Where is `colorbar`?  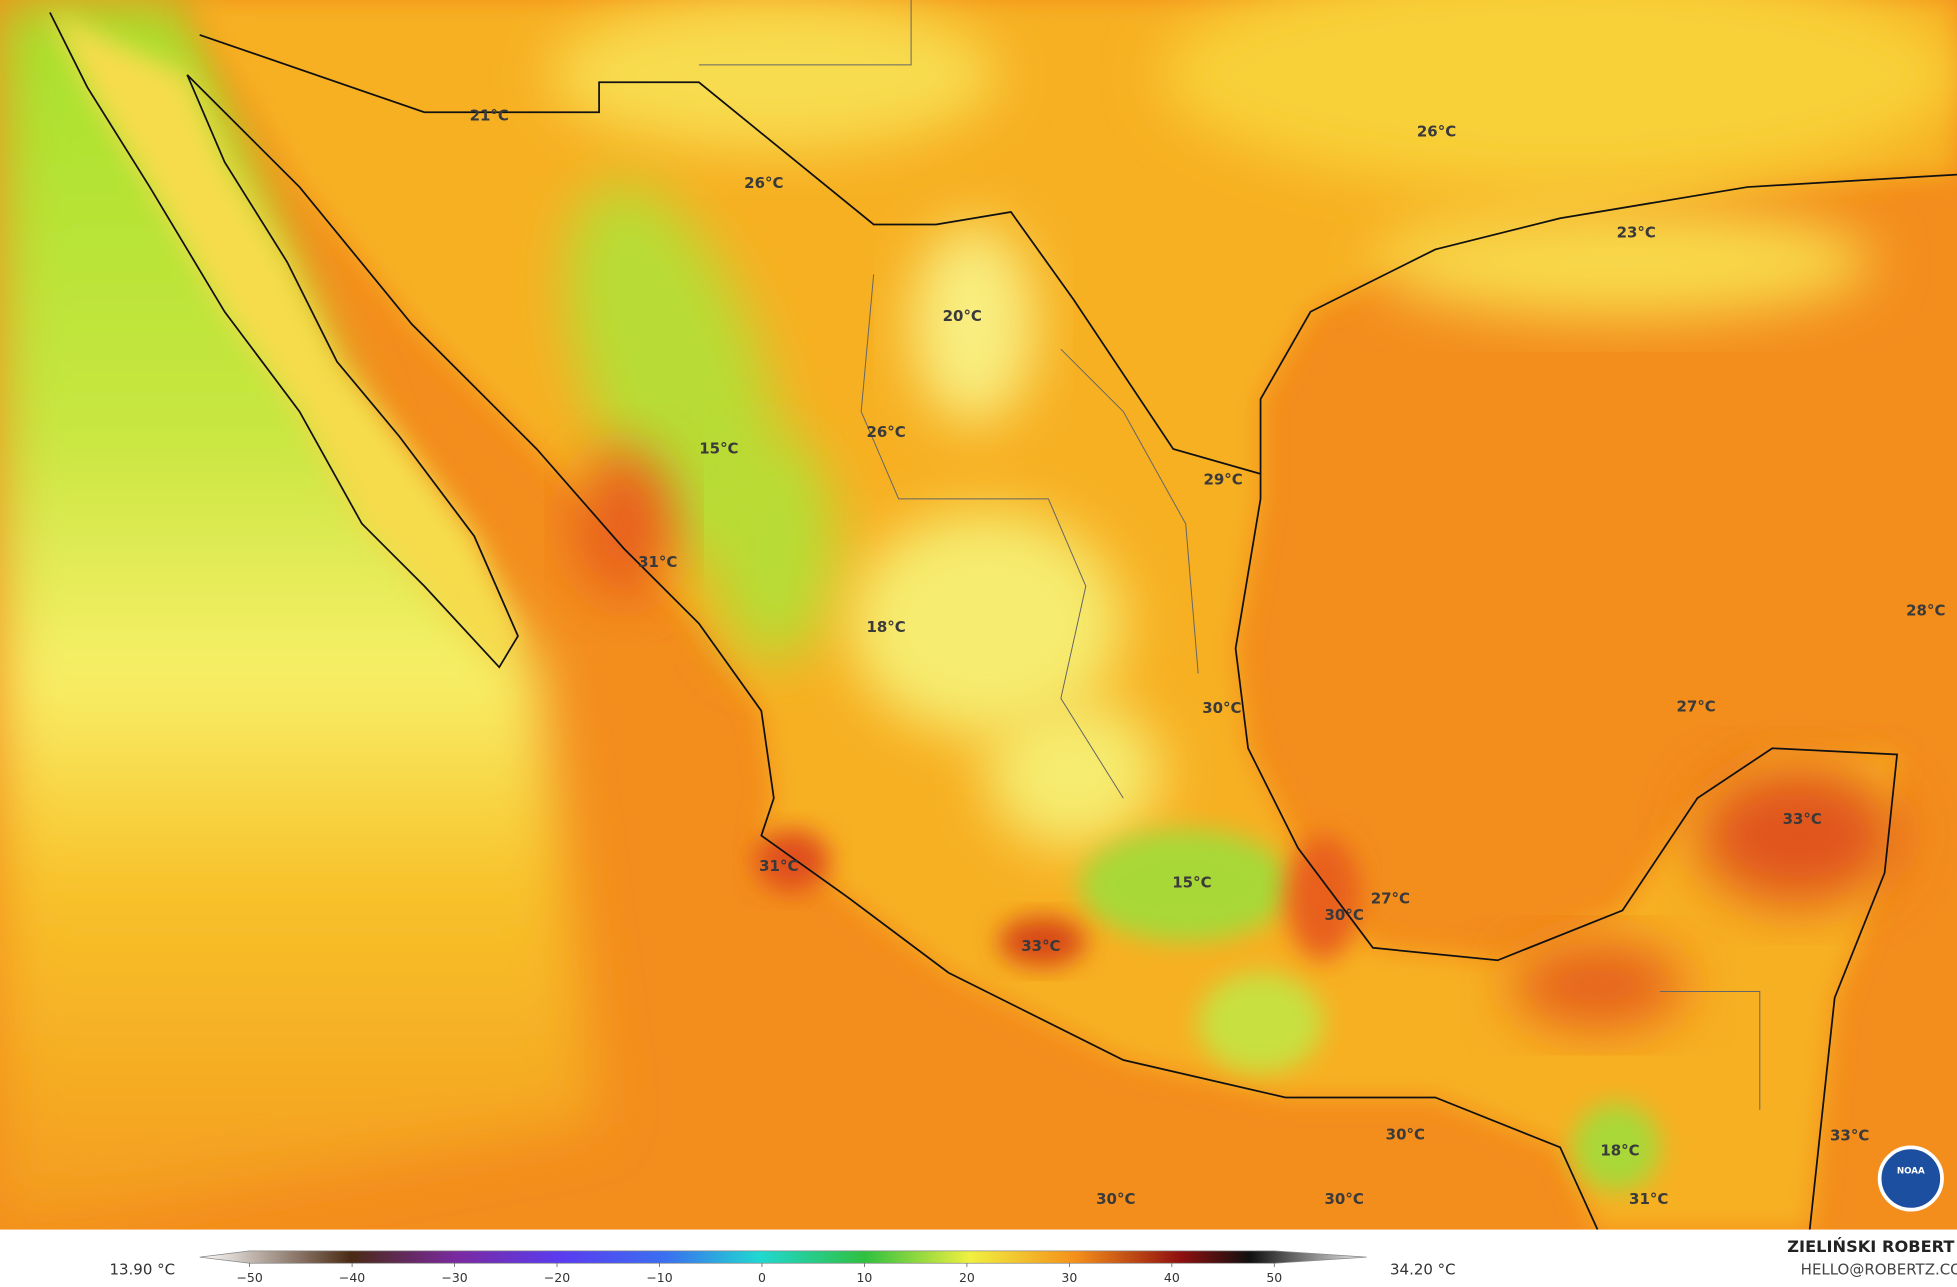
colorbar is located at coordinates (783, 1257).